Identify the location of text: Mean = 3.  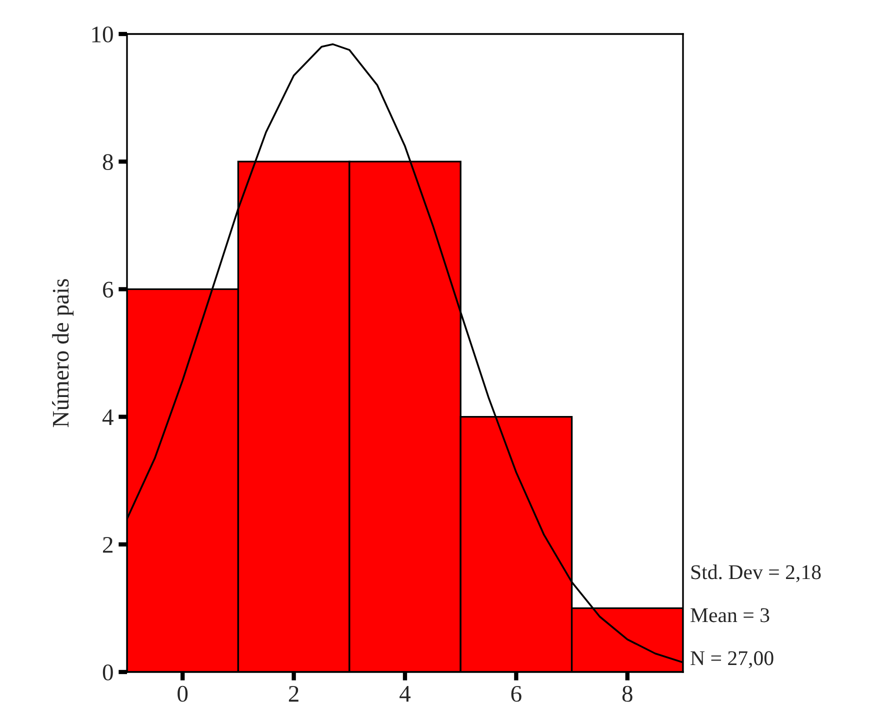
(730, 615).